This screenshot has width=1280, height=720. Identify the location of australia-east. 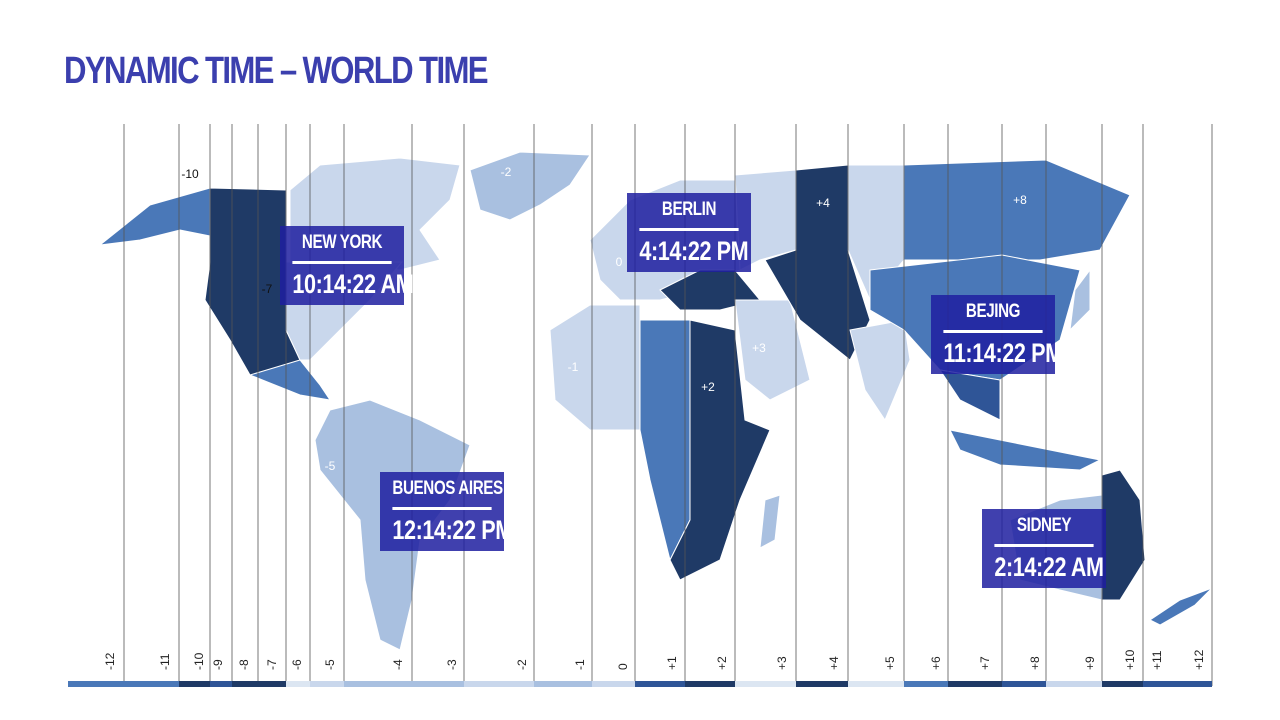
(1123, 535).